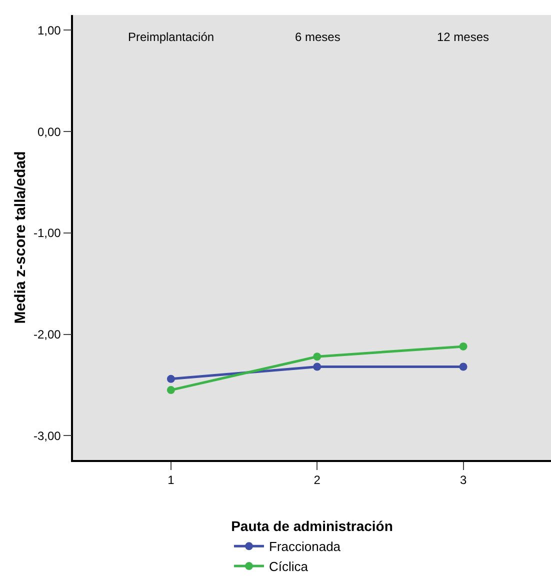 This screenshot has width=551, height=581. What do you see at coordinates (317, 480) in the screenshot?
I see `x-tick-label: 2` at bounding box center [317, 480].